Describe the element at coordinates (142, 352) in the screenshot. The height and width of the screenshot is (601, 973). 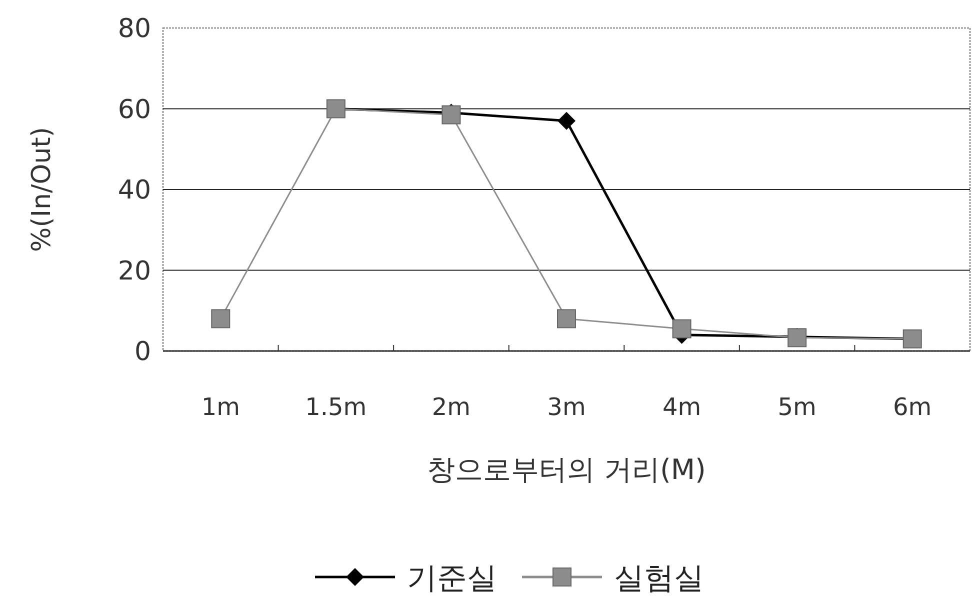
I see `y-tick-label: 0` at that location.